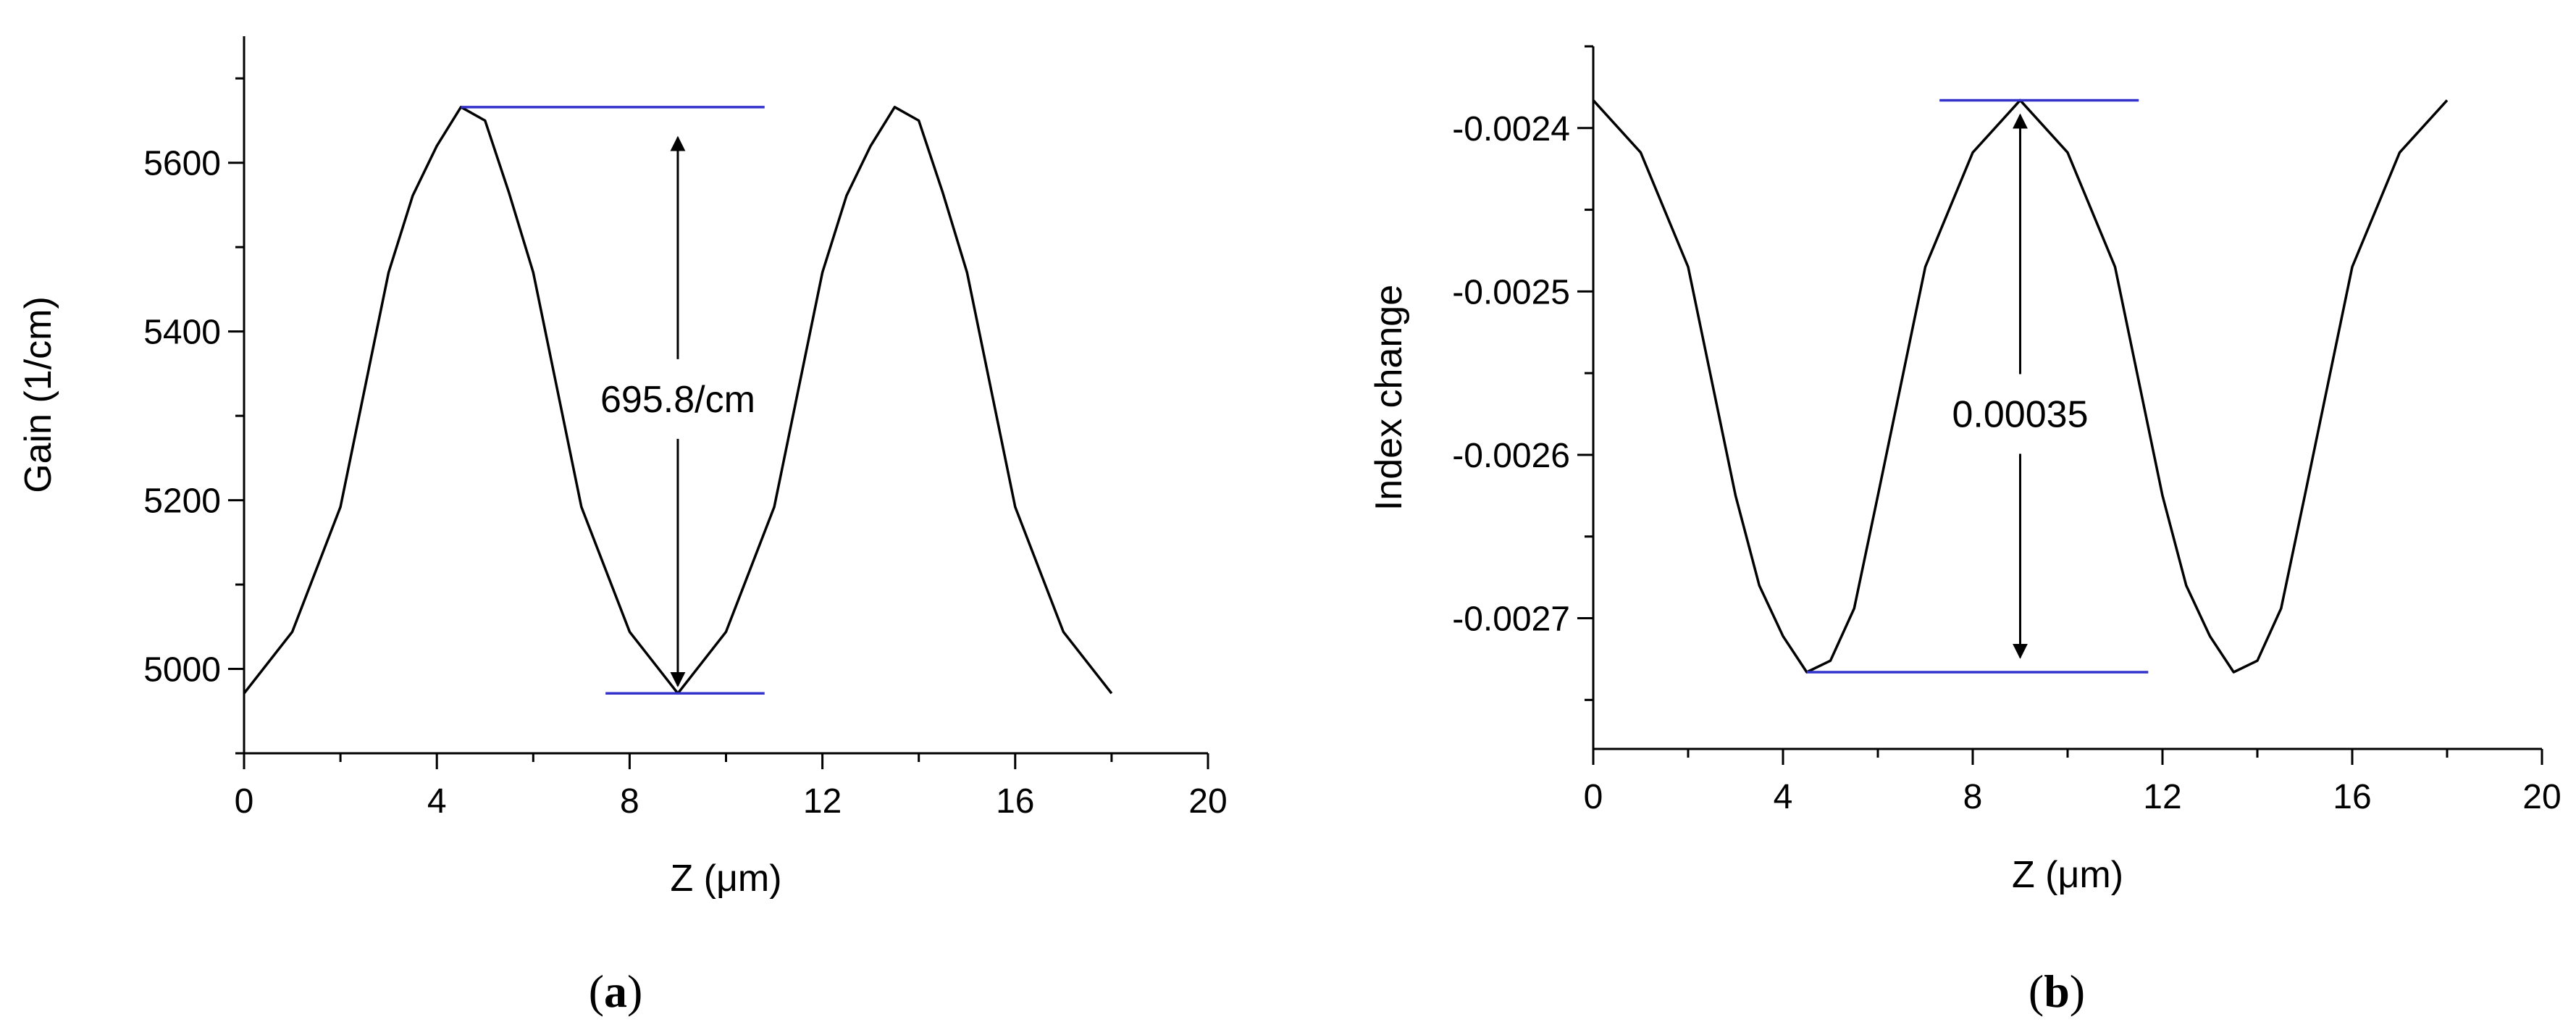 This screenshot has height=1022, width=2576. What do you see at coordinates (2057, 991) in the screenshot?
I see `panel-label-b: (b)` at bounding box center [2057, 991].